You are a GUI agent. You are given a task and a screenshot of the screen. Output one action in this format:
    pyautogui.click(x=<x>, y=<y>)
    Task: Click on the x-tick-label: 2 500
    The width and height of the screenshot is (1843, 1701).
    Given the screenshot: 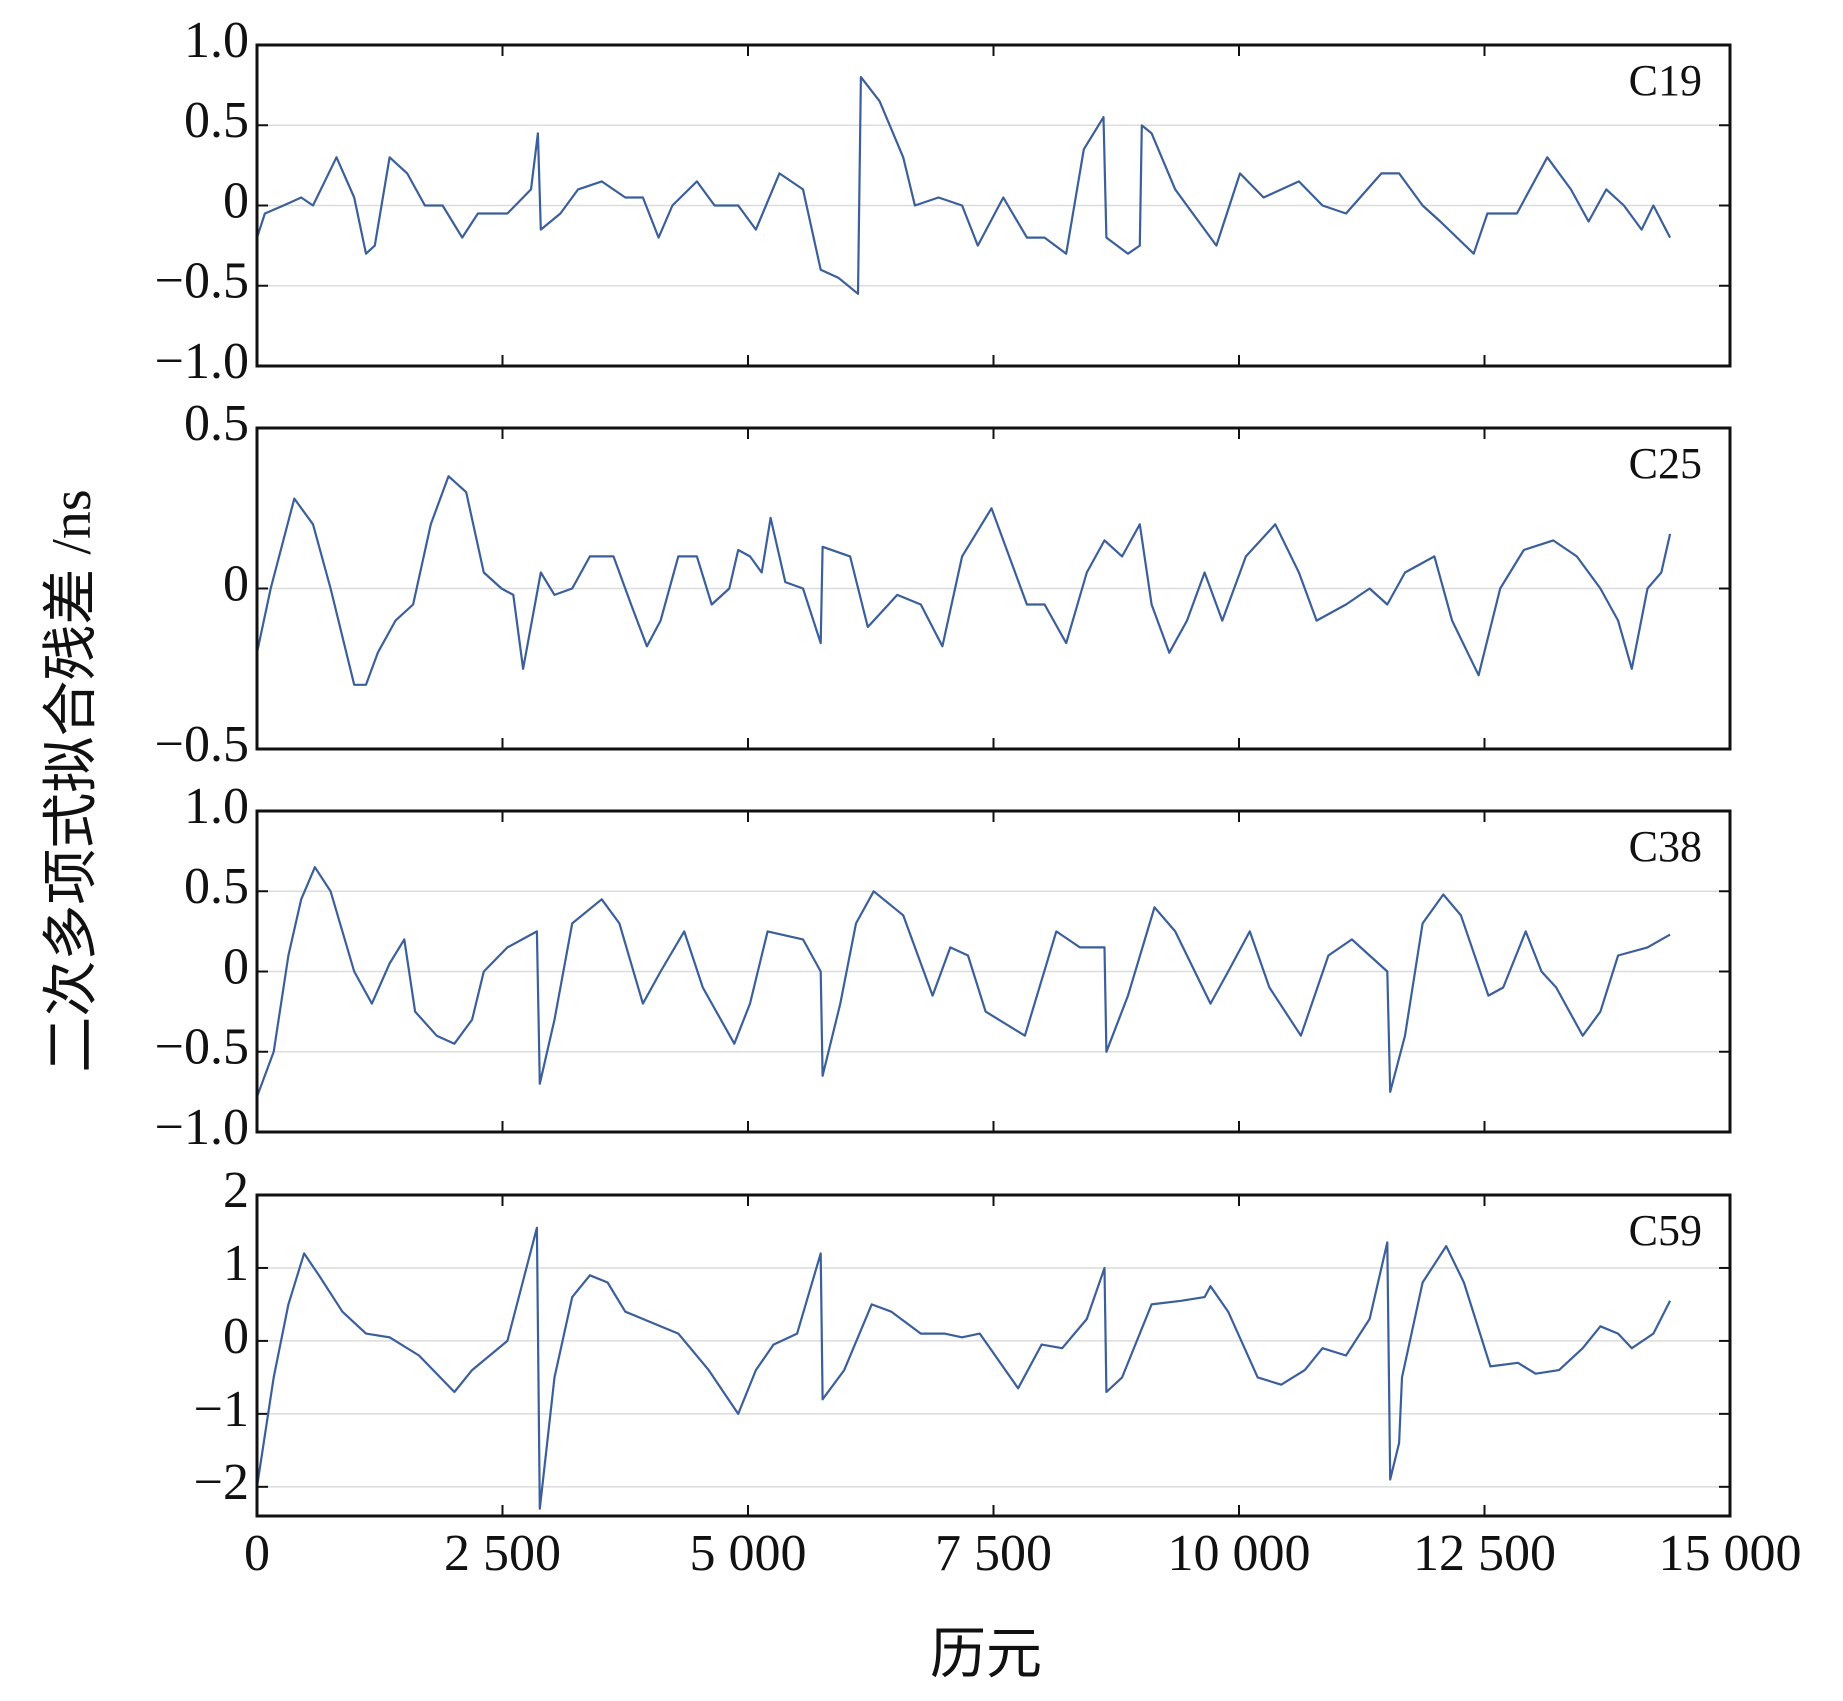 What is the action you would take?
    pyautogui.click(x=502, y=1553)
    